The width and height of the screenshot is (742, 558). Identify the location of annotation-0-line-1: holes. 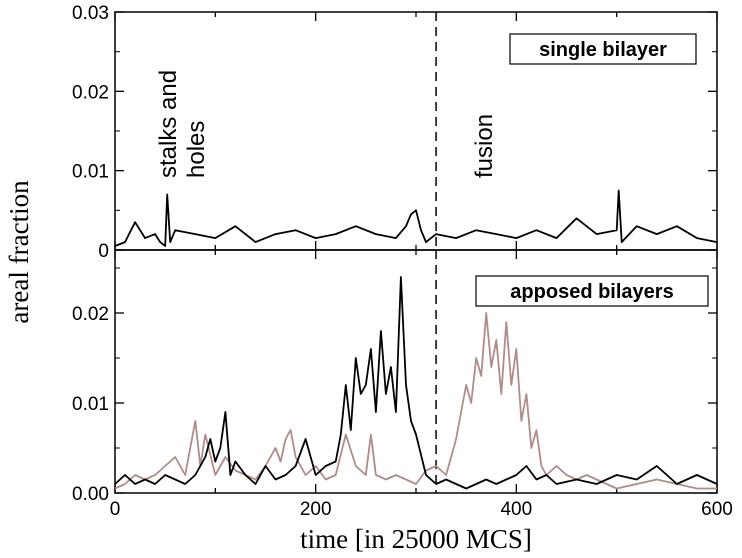
(196, 149).